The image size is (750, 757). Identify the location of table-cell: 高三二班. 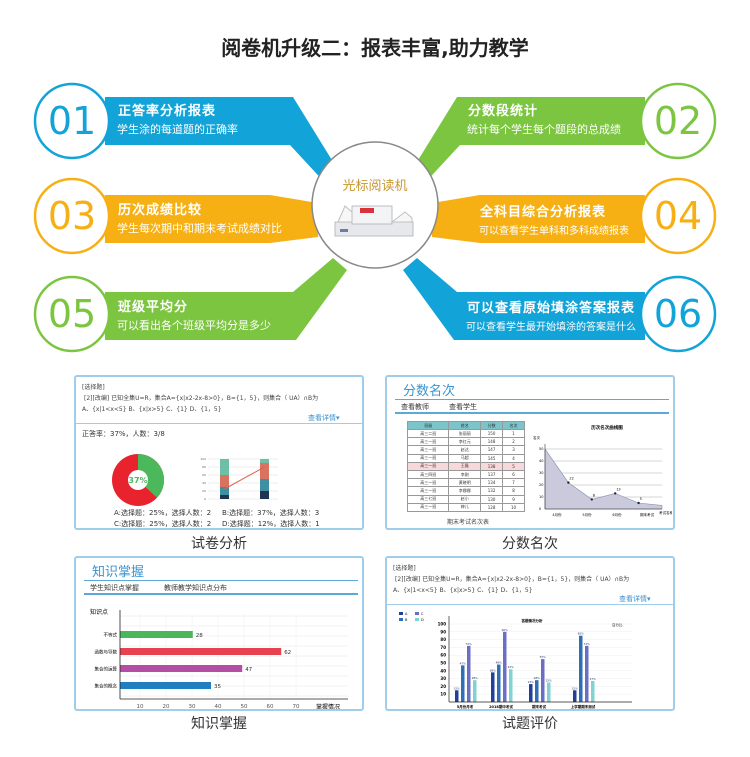
(428, 433).